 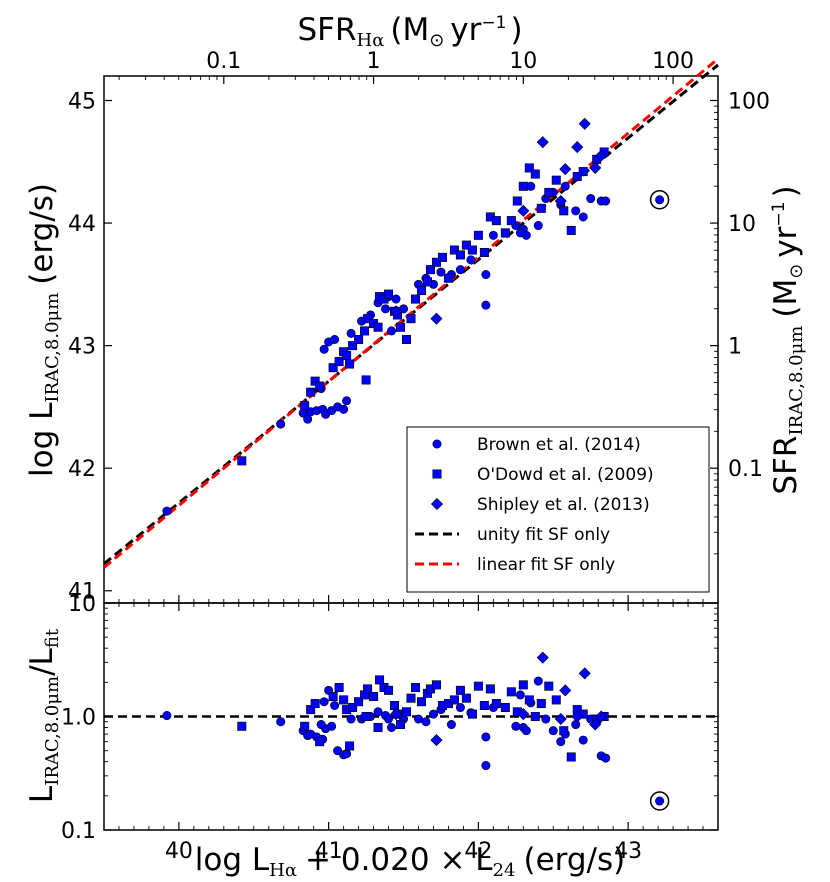 What do you see at coordinates (78, 718) in the screenshot?
I see `bottom-y-tick-label: 1.0` at bounding box center [78, 718].